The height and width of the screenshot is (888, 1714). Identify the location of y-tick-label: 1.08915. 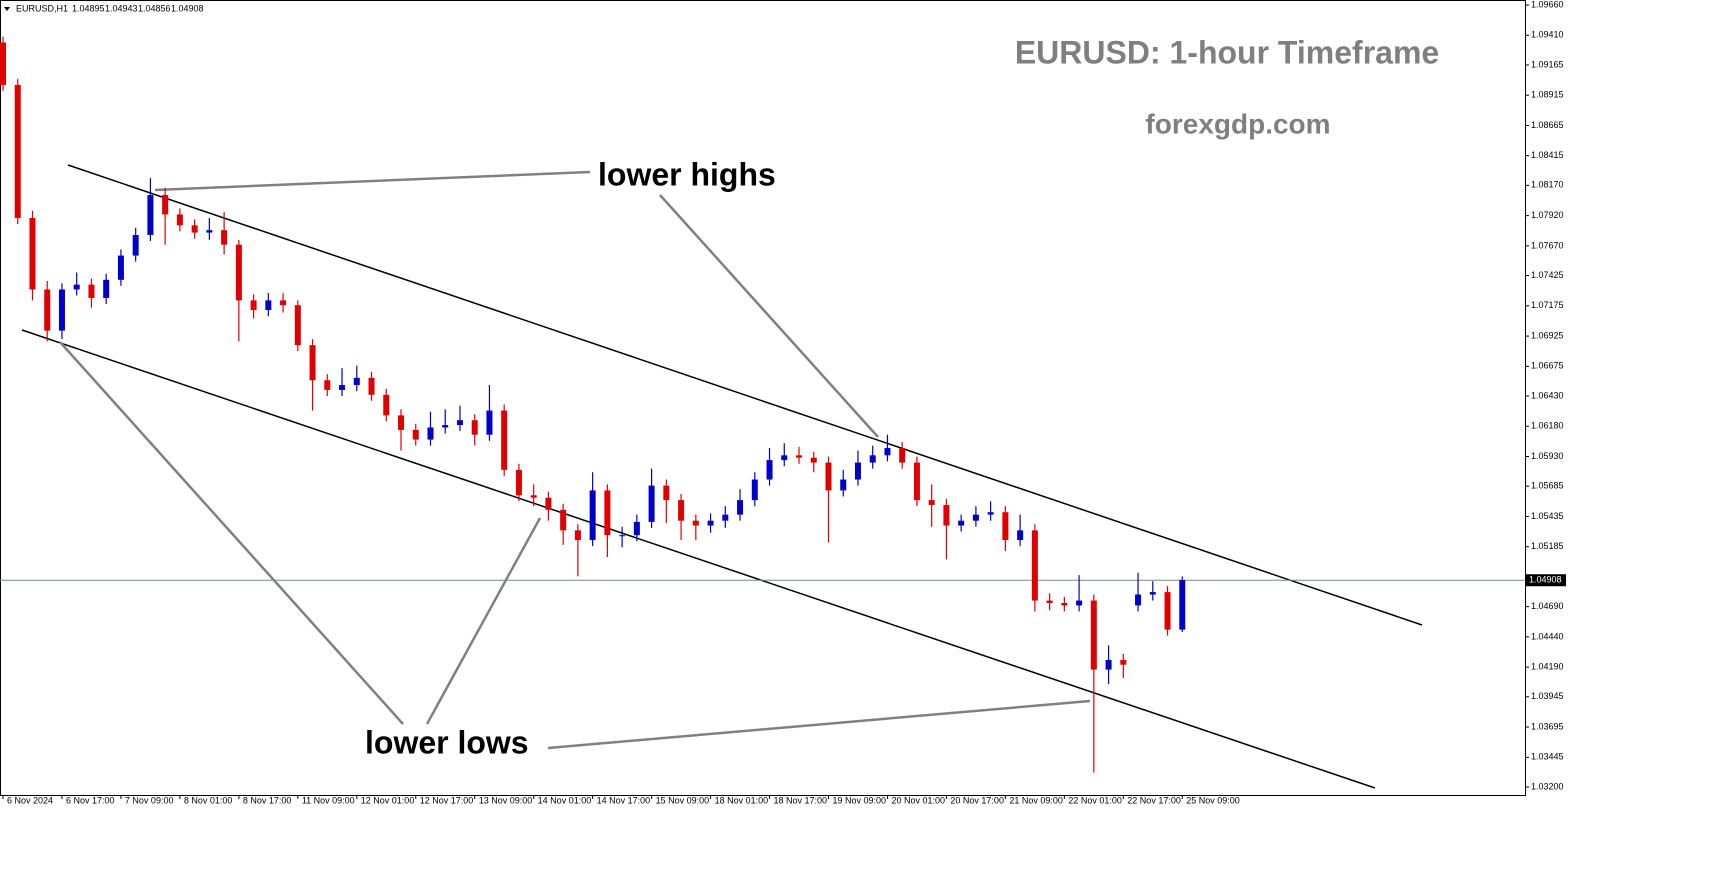
(1547, 95).